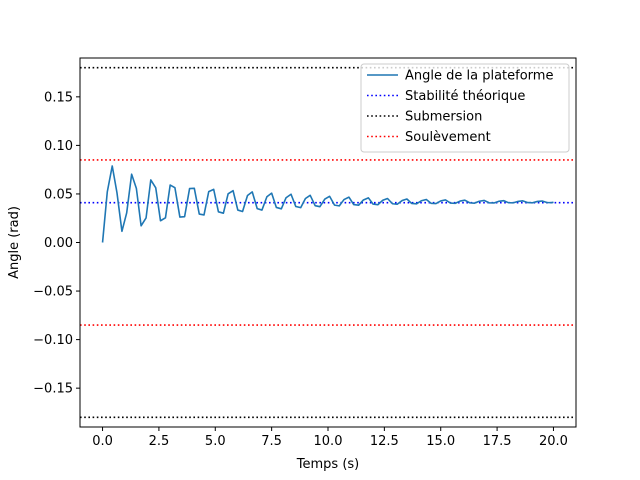  I want to click on legend-label: Soulèvement, so click(448, 137).